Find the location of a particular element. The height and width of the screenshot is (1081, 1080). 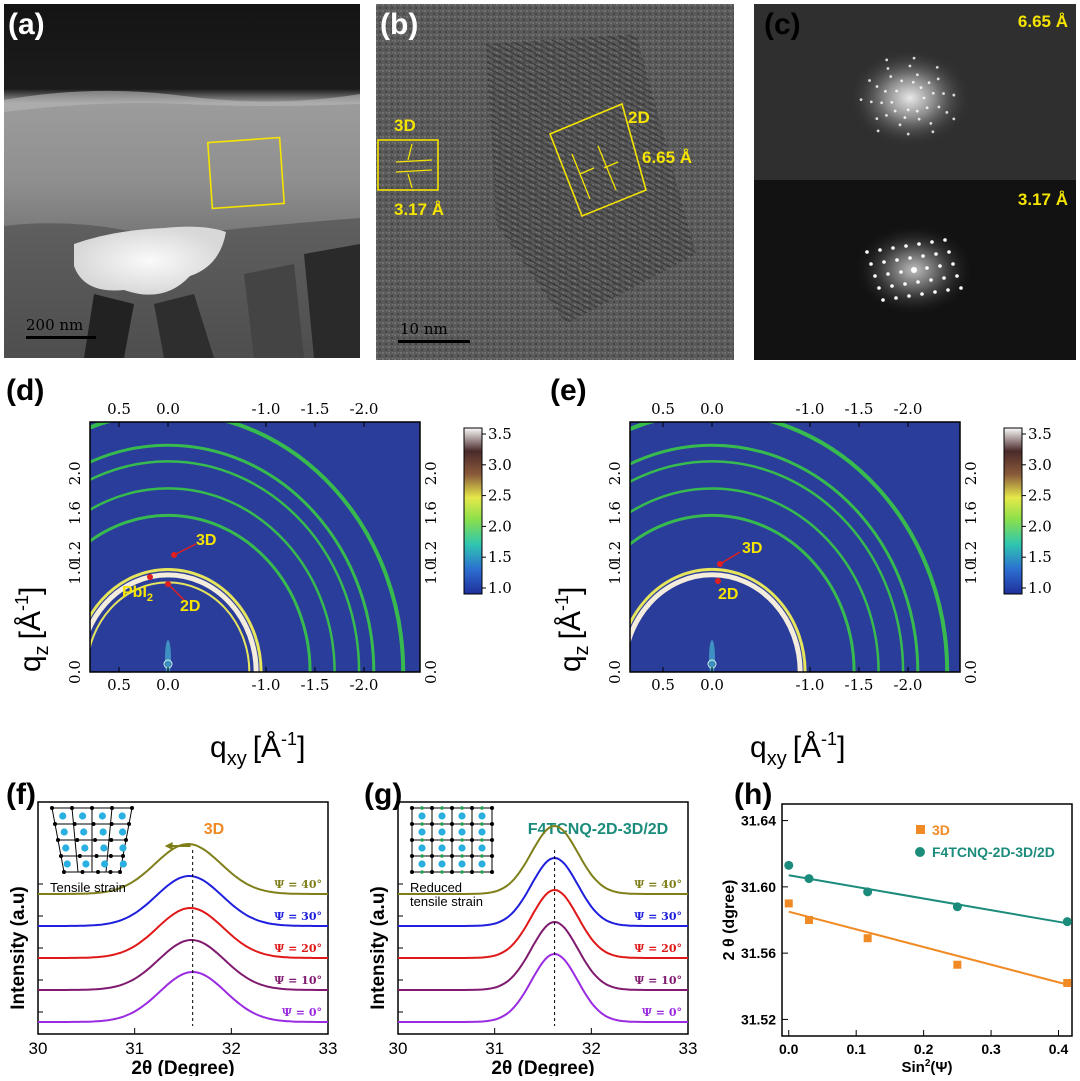

bottom-x-tick-label: -1.0 is located at coordinates (266, 685).